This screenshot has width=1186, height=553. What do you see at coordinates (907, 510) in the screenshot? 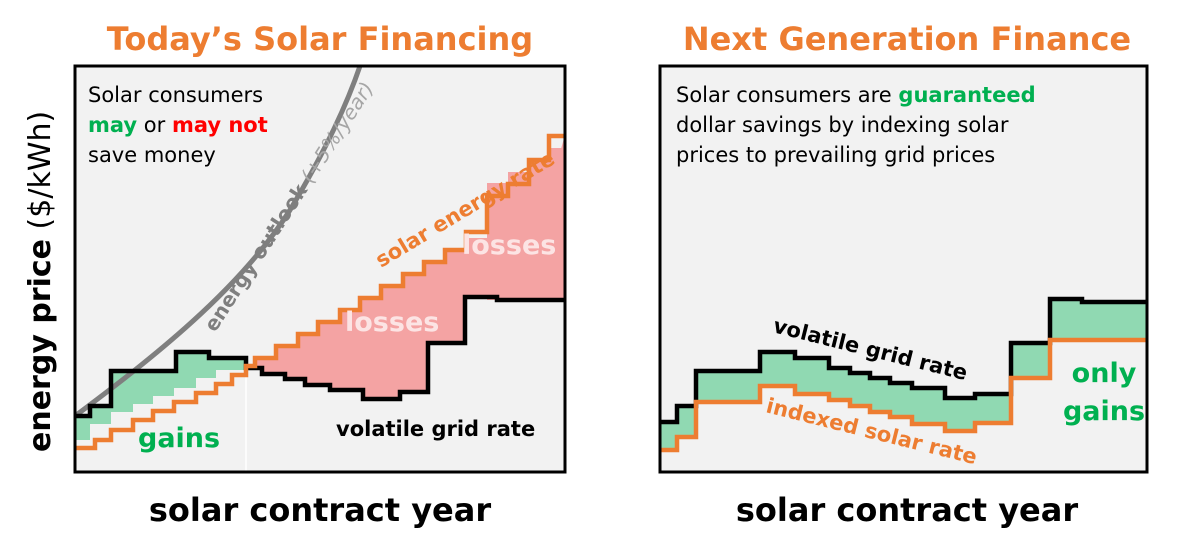
I see `right-x-axis-label: solar contract year` at bounding box center [907, 510].